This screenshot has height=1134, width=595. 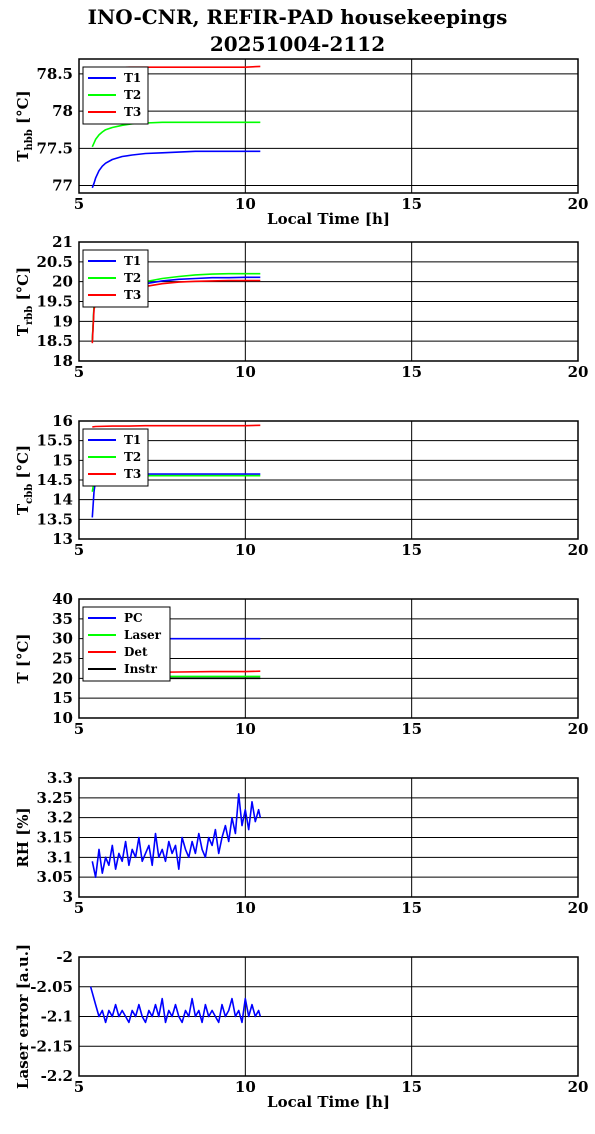 What do you see at coordinates (24, 480) in the screenshot?
I see `y-axis-label: Tcbb [°C]` at bounding box center [24, 480].